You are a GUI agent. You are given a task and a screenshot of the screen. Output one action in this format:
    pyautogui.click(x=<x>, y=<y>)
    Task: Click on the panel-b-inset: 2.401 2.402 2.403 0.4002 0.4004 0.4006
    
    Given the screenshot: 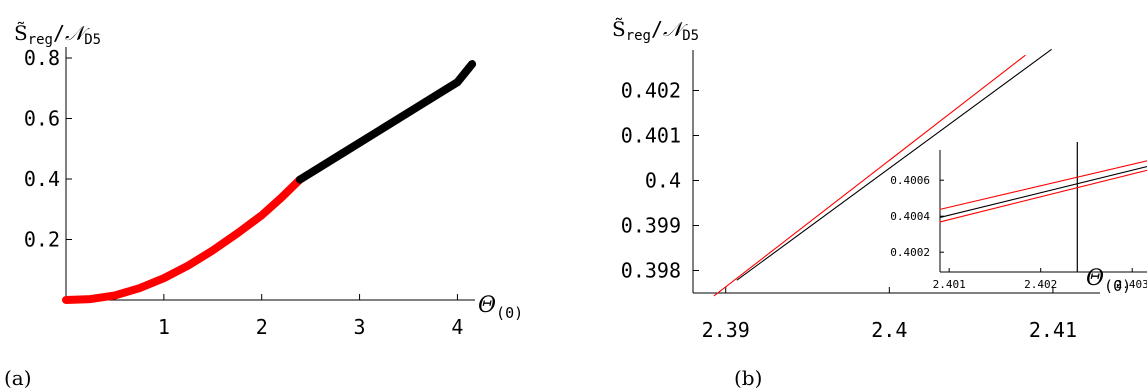 What is the action you would take?
    pyautogui.click(x=1018, y=216)
    